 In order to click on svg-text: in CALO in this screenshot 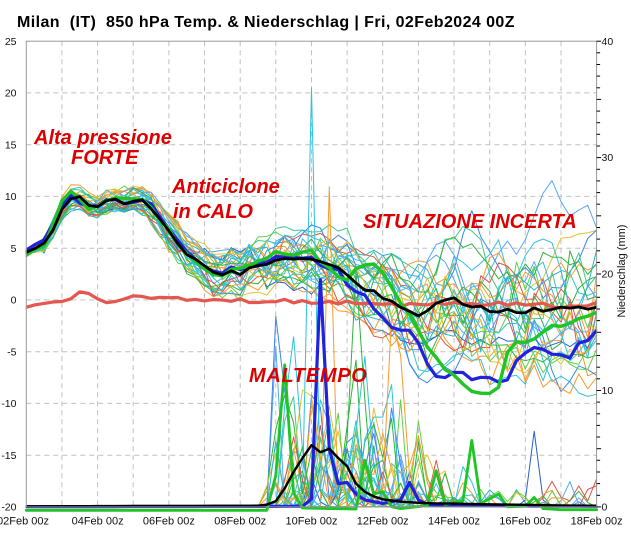, I will do `click(213, 212)`.